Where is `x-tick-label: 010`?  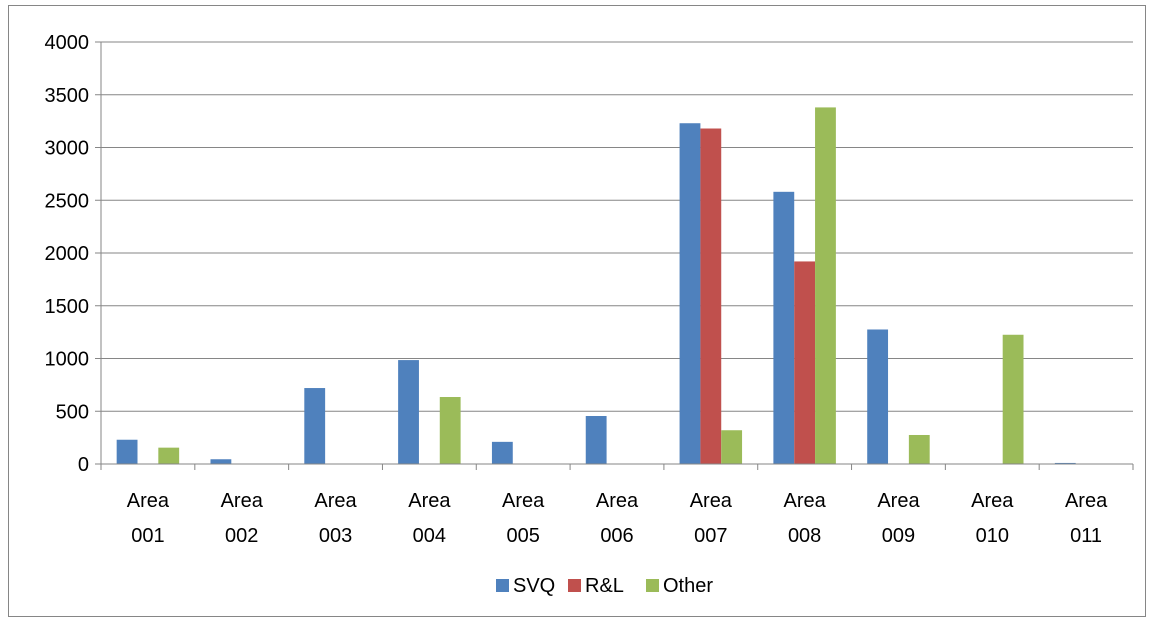
x-tick-label: 010 is located at coordinates (992, 536).